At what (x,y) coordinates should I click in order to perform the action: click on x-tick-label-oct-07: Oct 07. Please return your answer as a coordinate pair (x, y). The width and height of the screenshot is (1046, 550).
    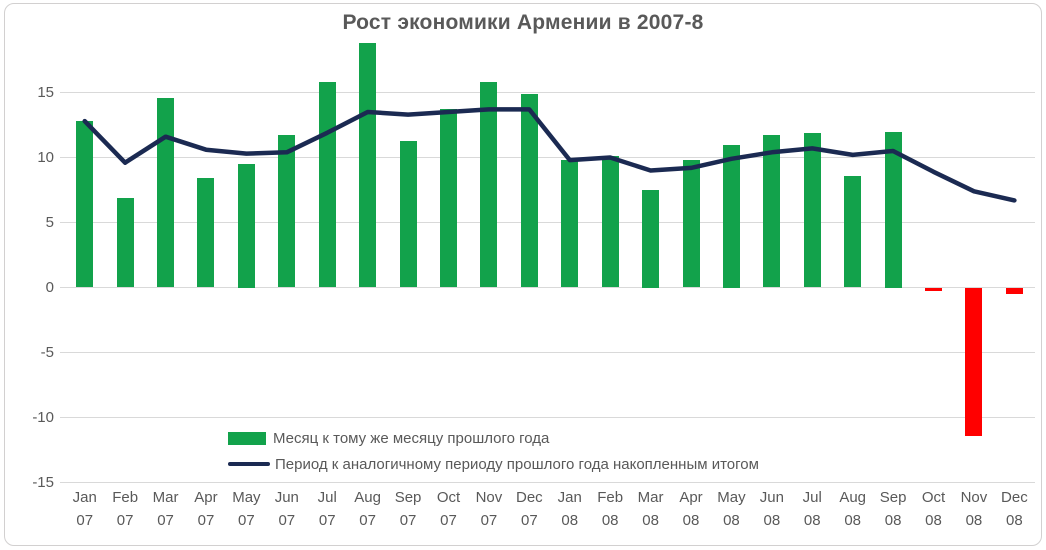
    Looking at the image, I should click on (448, 509).